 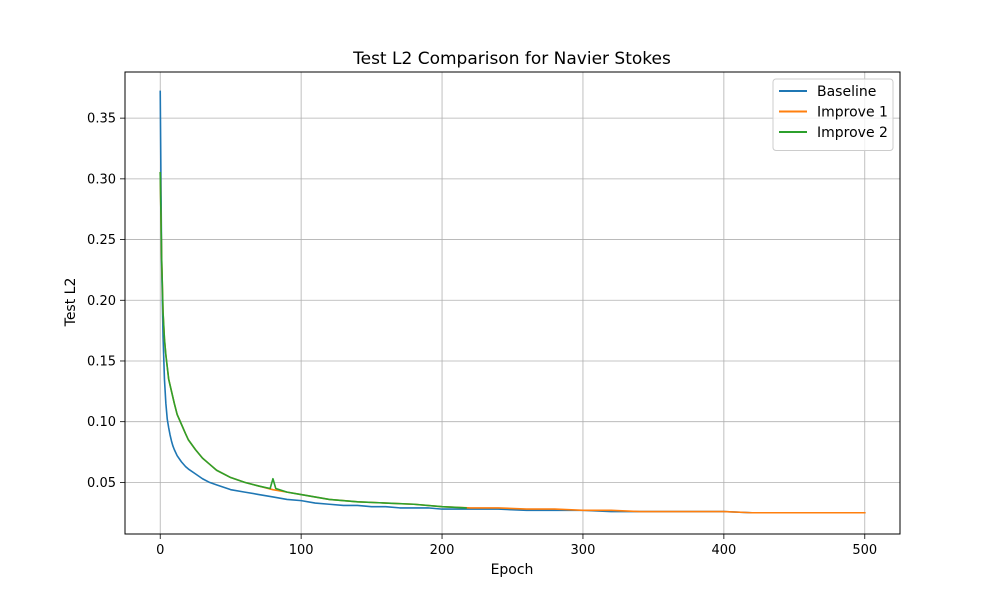 What do you see at coordinates (511, 59) in the screenshot?
I see `chart-title: Test L2 Comparison for Navier Stokes` at bounding box center [511, 59].